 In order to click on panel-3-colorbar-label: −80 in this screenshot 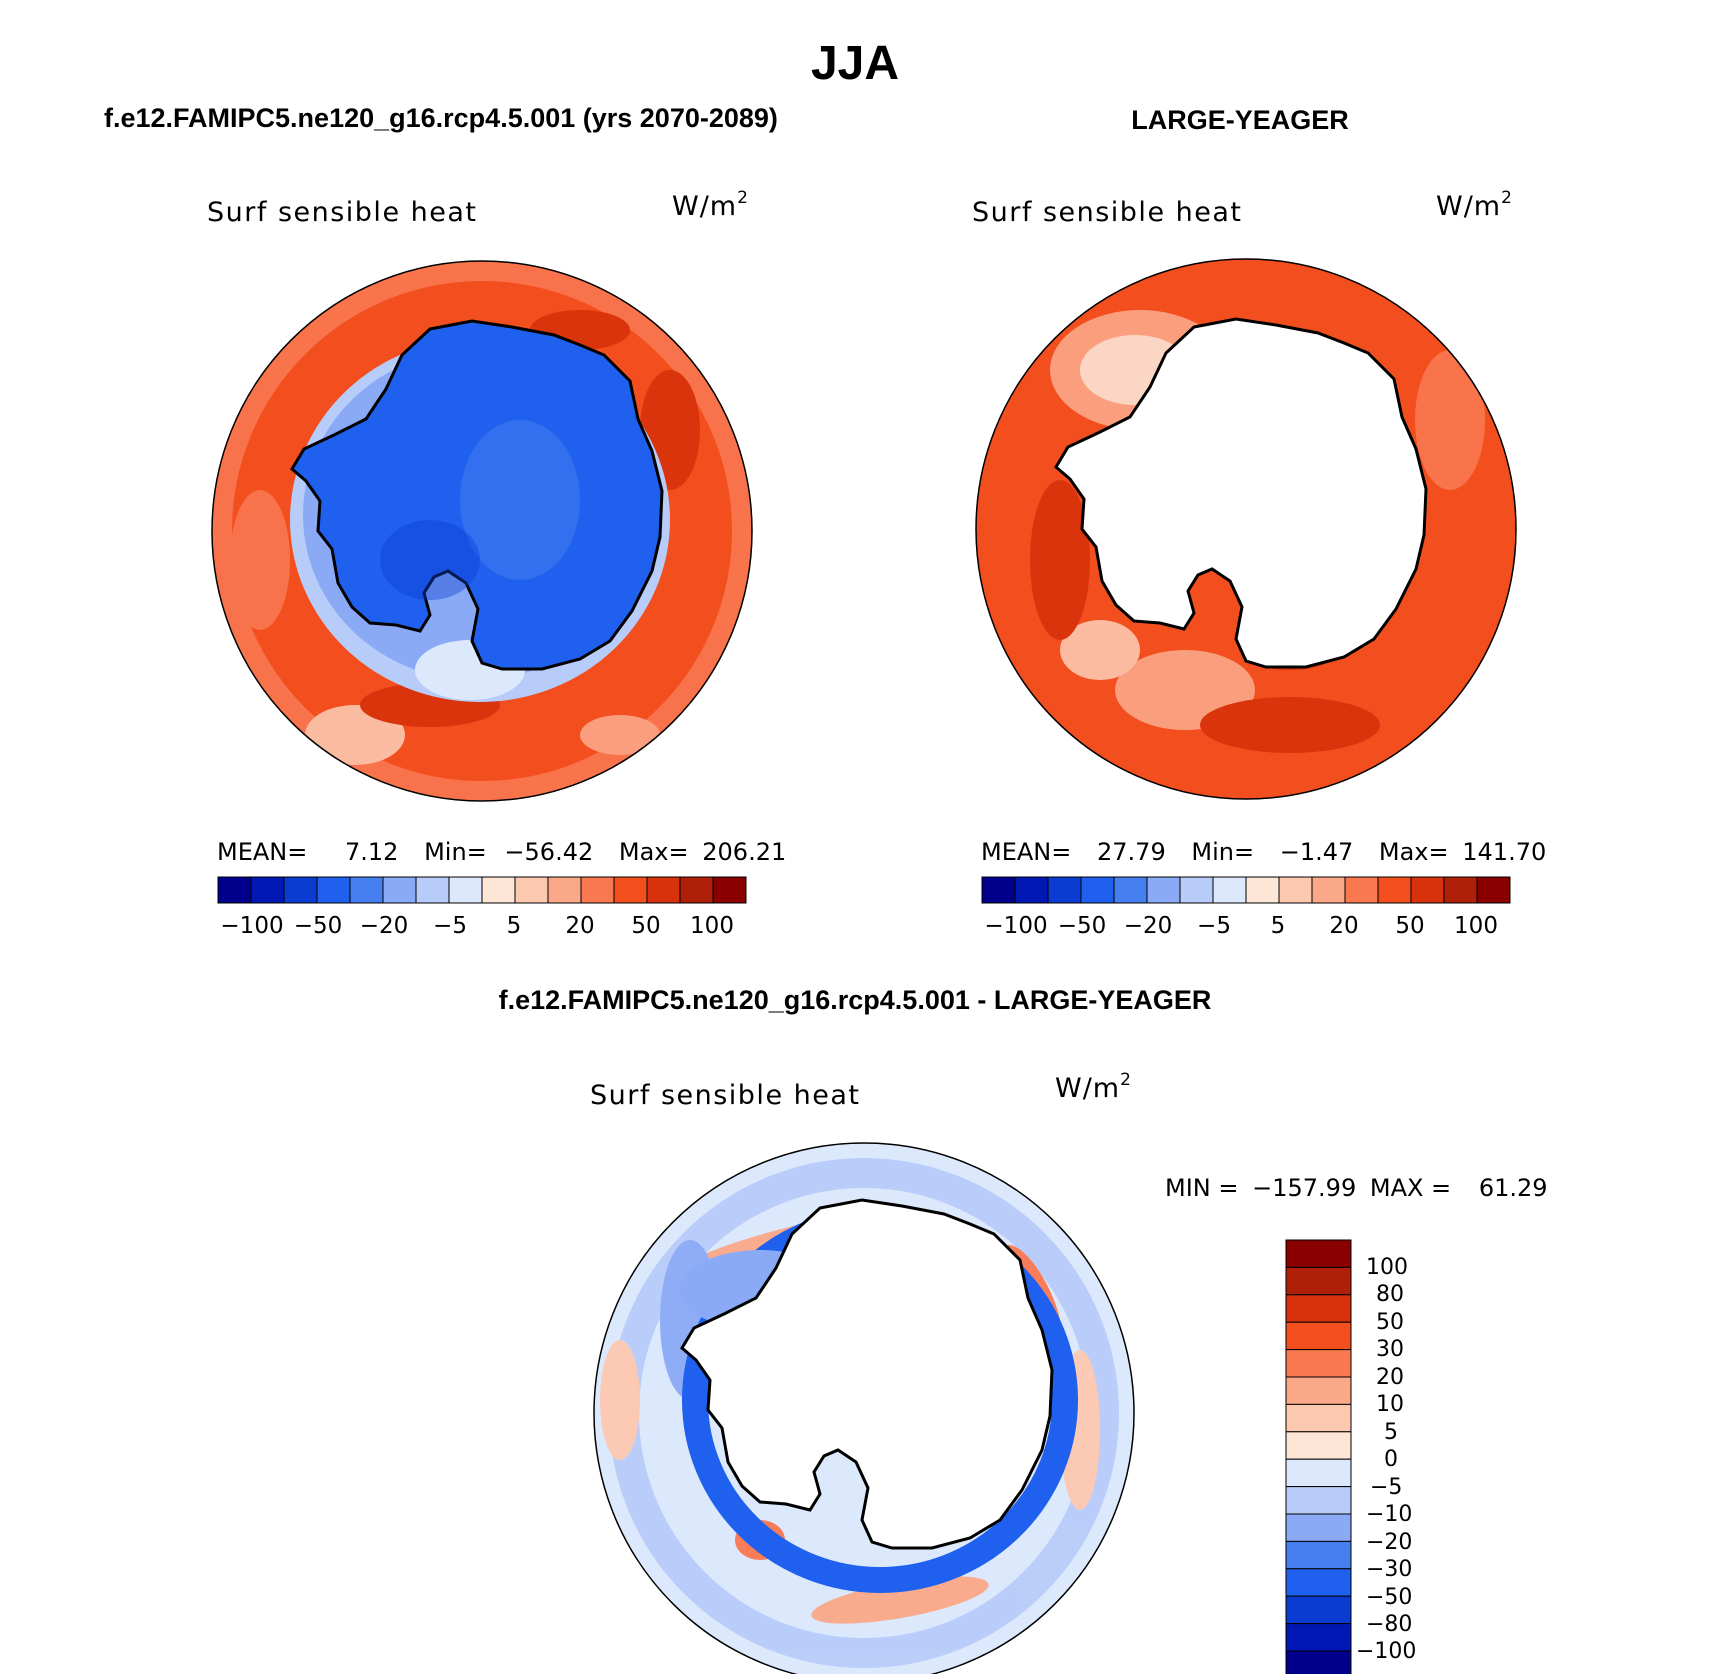, I will do `click(1389, 1624)`.